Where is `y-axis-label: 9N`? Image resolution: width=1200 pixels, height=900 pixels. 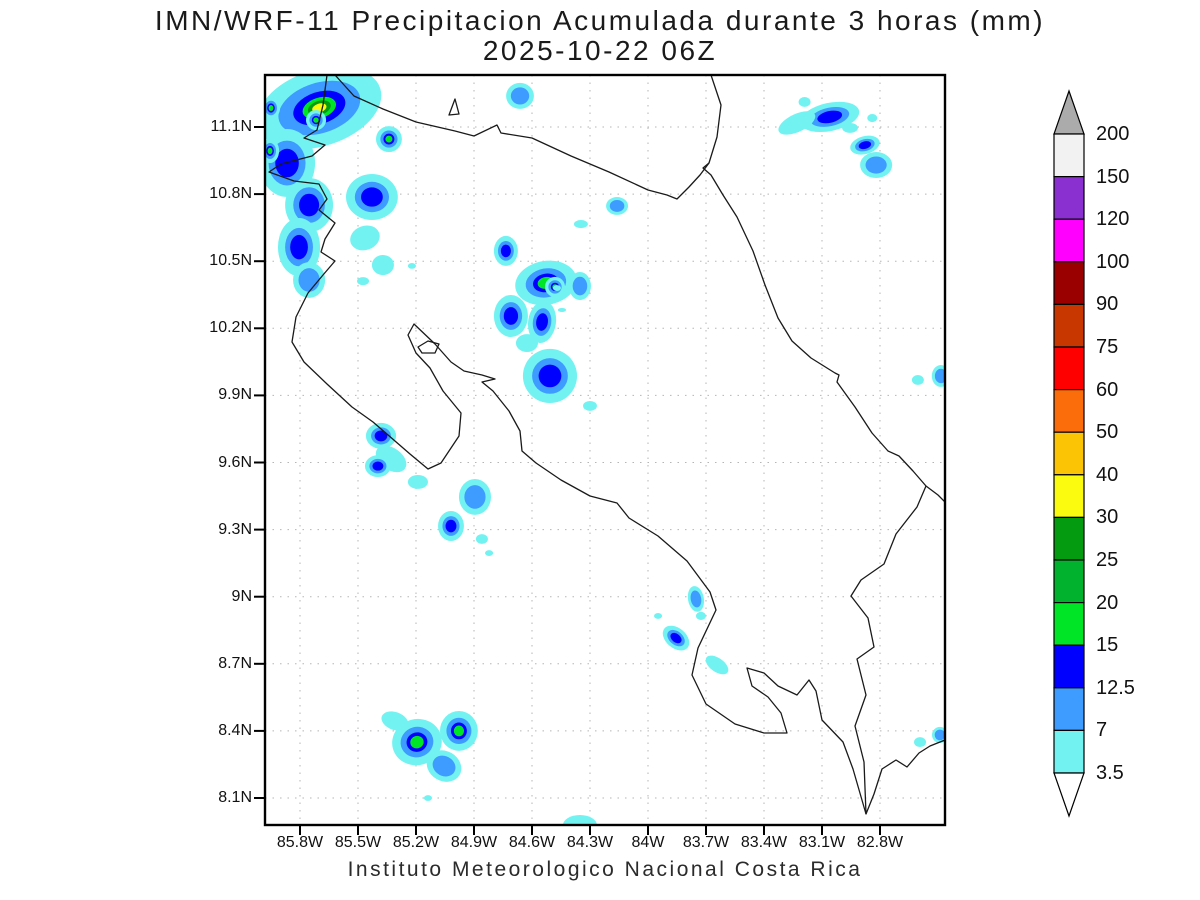 y-axis-label: 9N is located at coordinates (241, 596).